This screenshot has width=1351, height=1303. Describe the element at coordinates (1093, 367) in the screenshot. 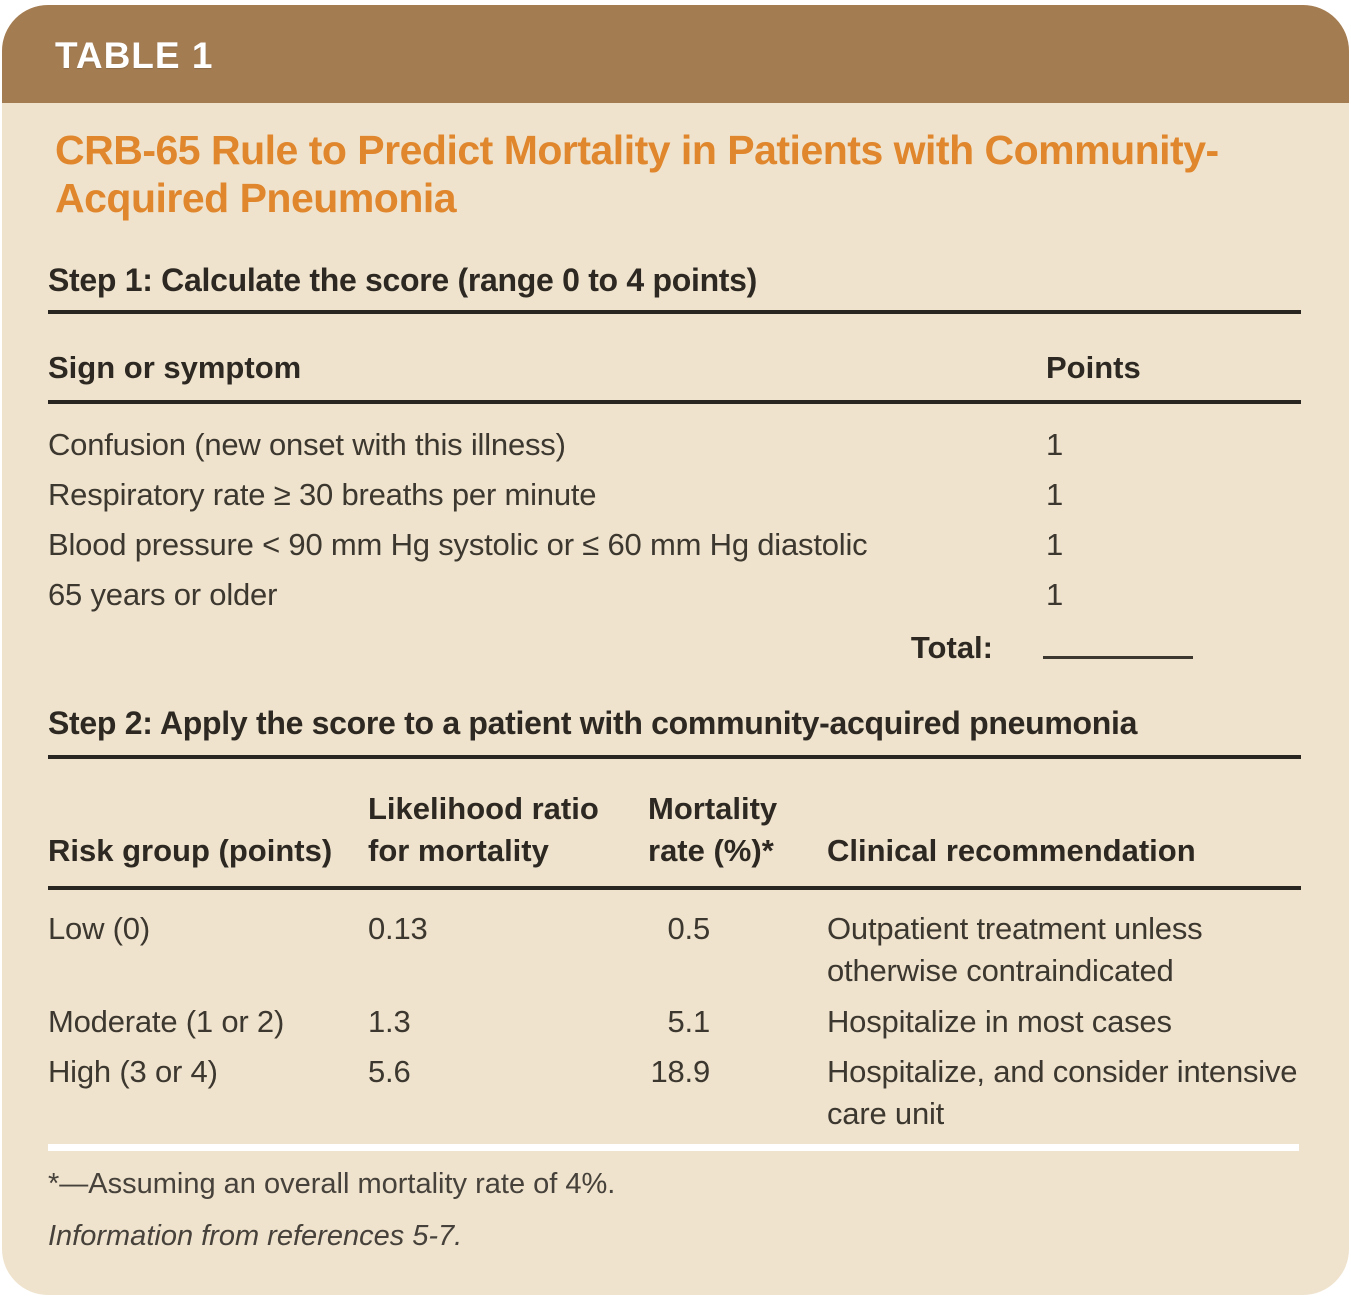

I see `column-header-points: Points` at that location.